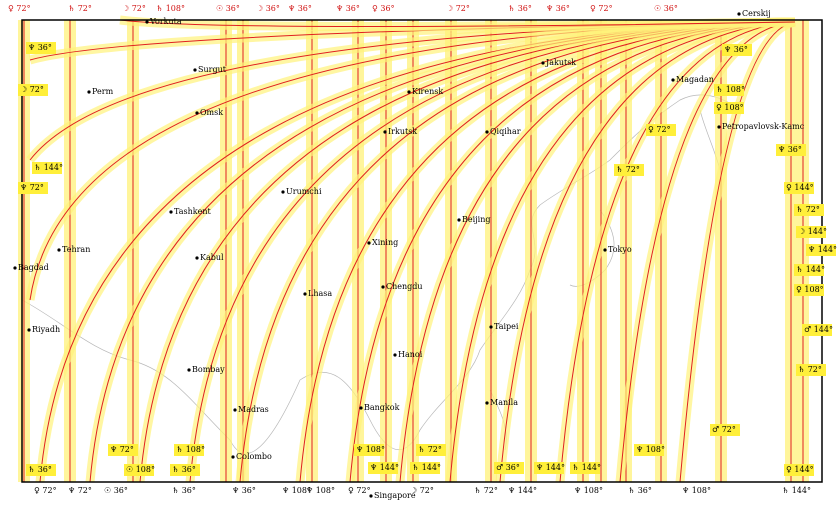  What do you see at coordinates (208, 369) in the screenshot?
I see `city-label: Bombay` at bounding box center [208, 369].